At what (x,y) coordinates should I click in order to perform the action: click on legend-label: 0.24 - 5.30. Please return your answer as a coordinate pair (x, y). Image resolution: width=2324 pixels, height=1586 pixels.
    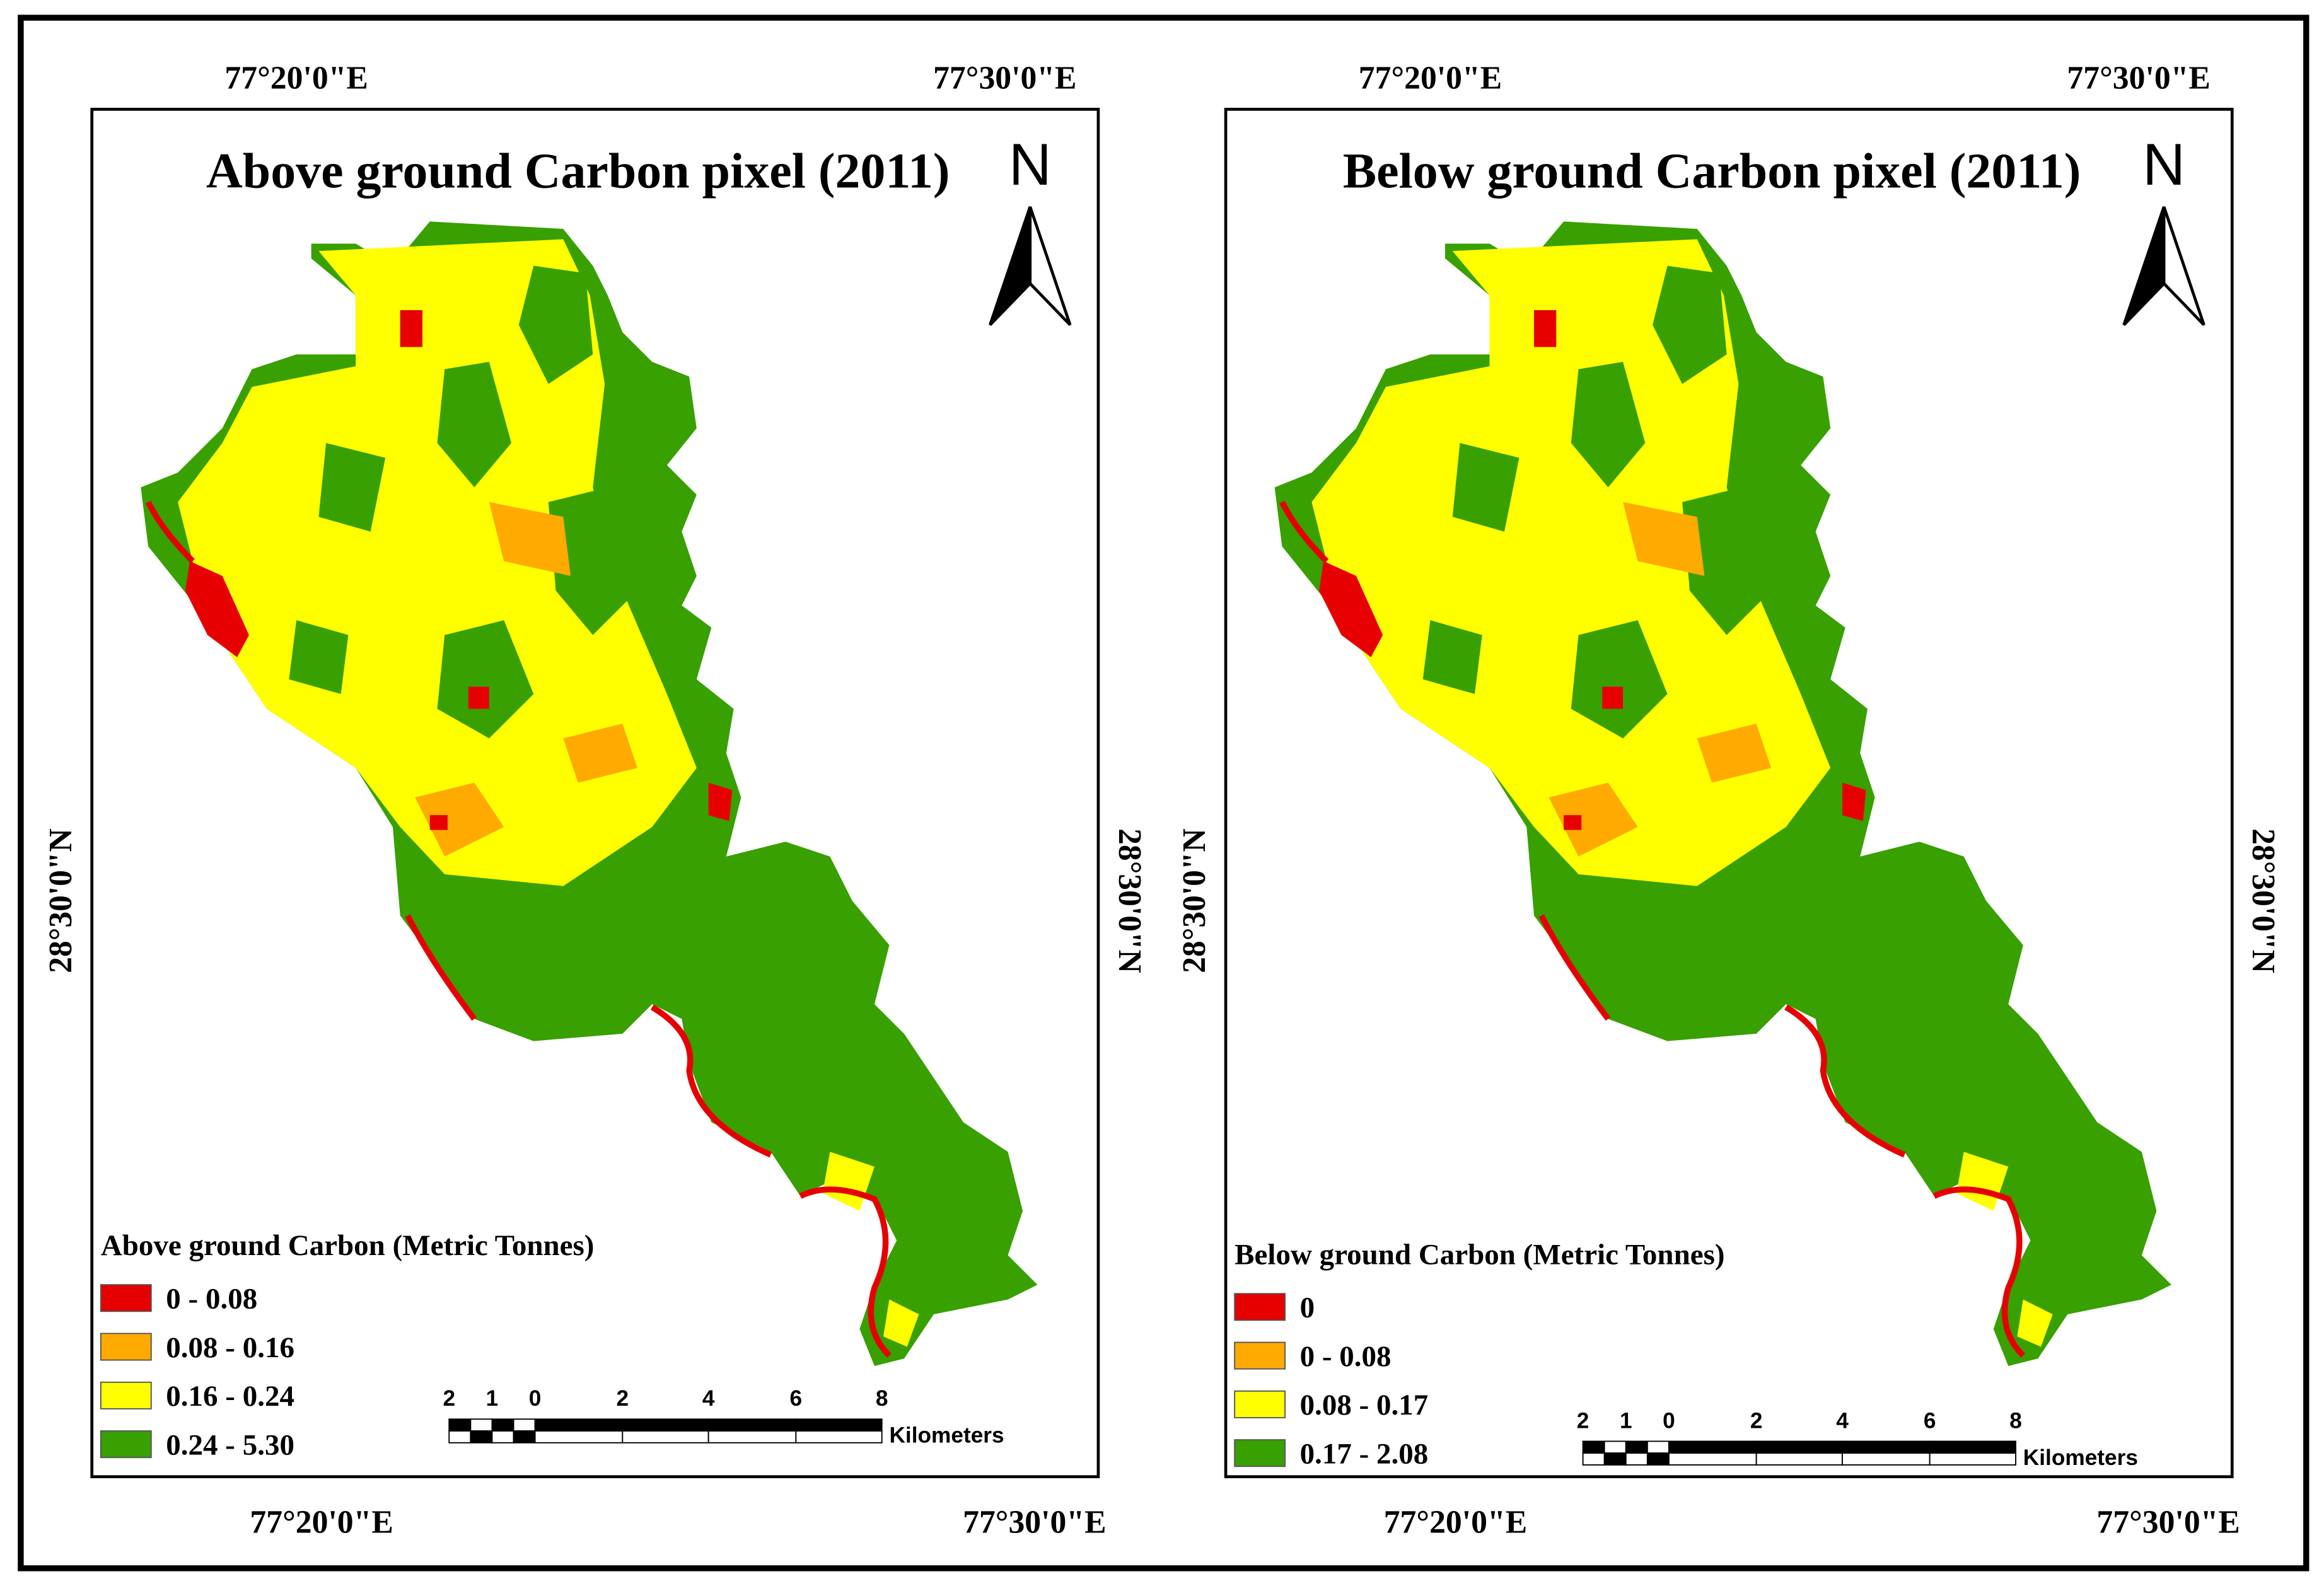
    Looking at the image, I should click on (230, 1446).